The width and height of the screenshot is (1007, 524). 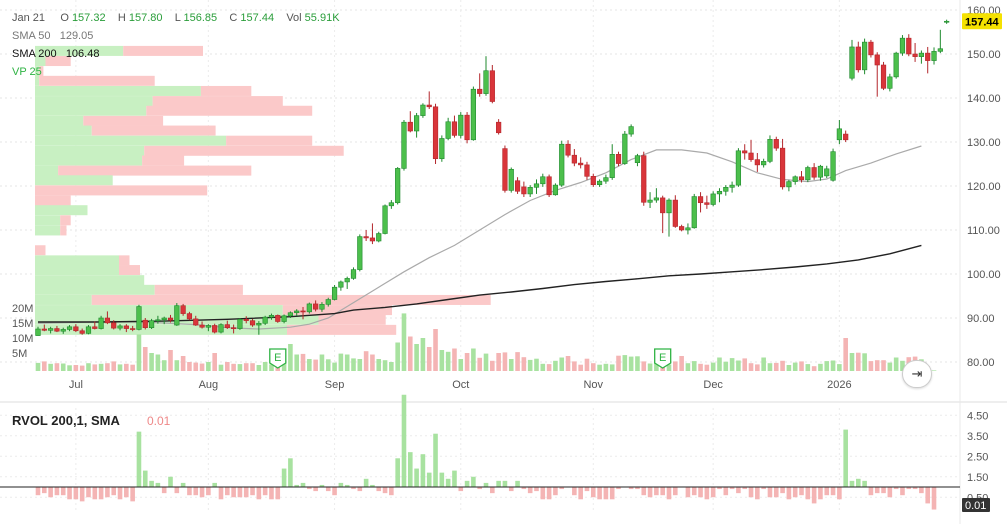 I want to click on last-price-text: 157.44, so click(x=982, y=22).